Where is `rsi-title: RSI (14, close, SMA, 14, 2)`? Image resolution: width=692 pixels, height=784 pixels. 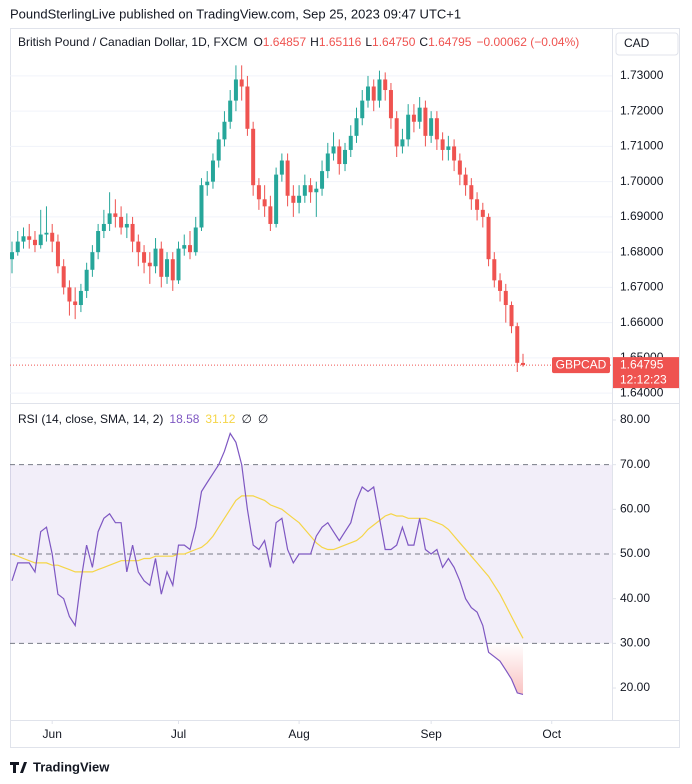
rsi-title: RSI (14, close, SMA, 14, 2) is located at coordinates (90, 419).